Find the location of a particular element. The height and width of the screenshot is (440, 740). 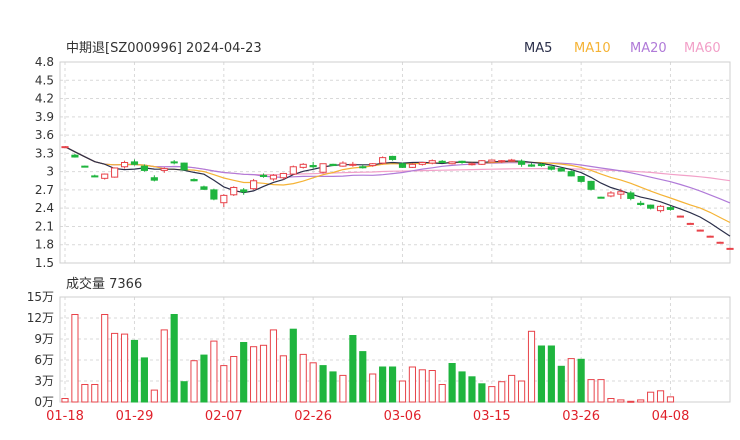

legend-ma60: MA60 is located at coordinates (702, 48).